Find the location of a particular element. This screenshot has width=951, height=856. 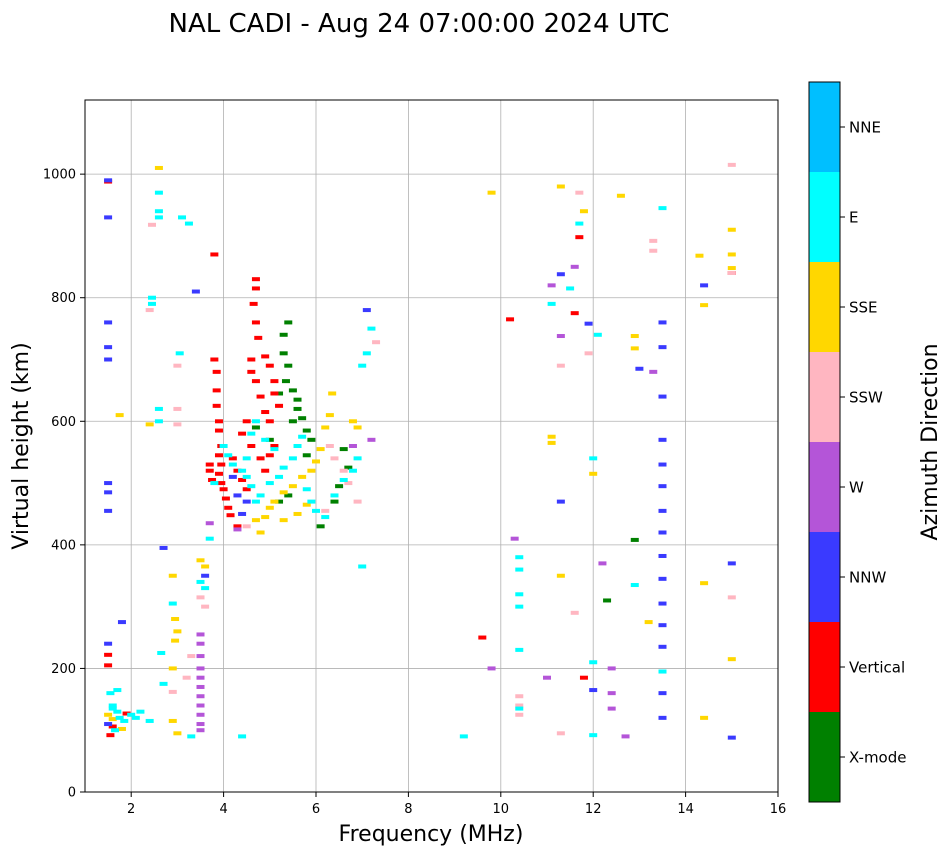

x-tick-label: 16 is located at coordinates (778, 809).